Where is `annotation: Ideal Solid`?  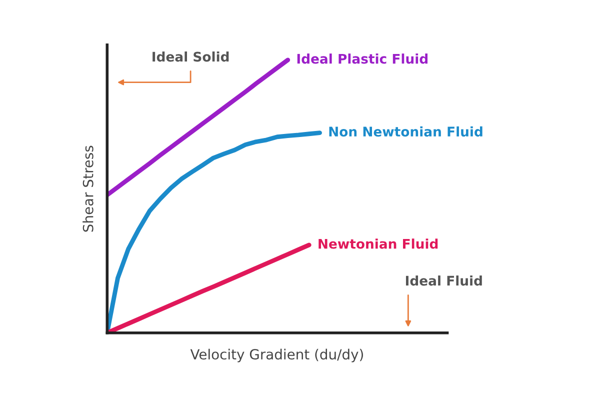
annotation: Ideal Solid is located at coordinates (190, 56).